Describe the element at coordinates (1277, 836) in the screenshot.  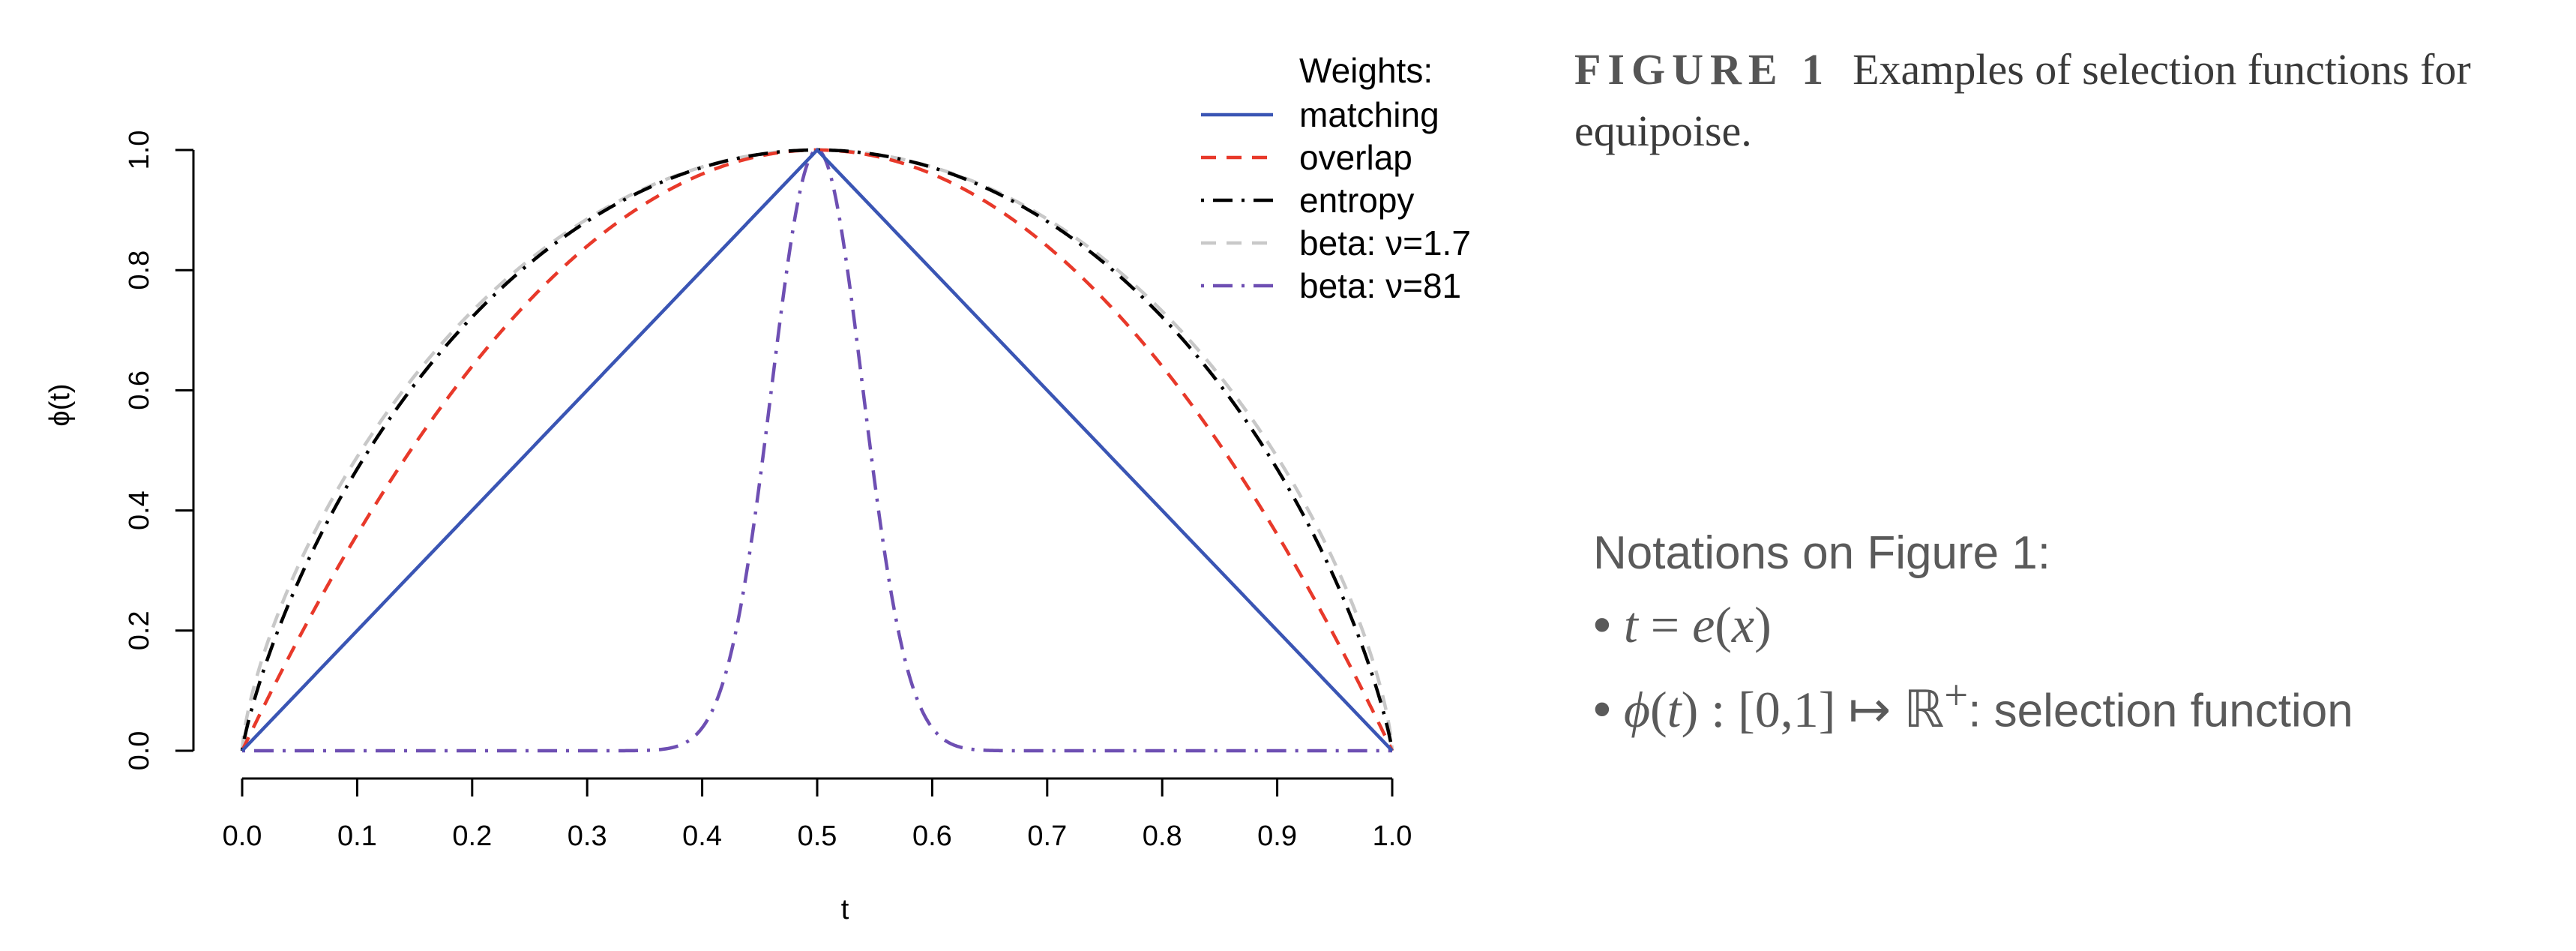
I see `x-tick-label: 0.9` at that location.